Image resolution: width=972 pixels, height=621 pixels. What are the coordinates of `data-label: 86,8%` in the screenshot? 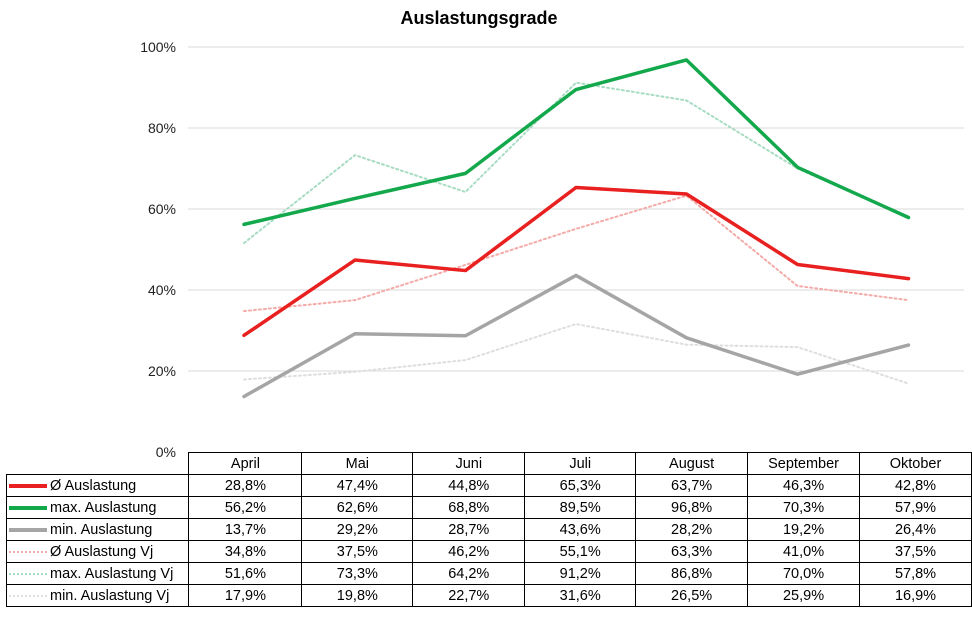 It's located at (692, 573).